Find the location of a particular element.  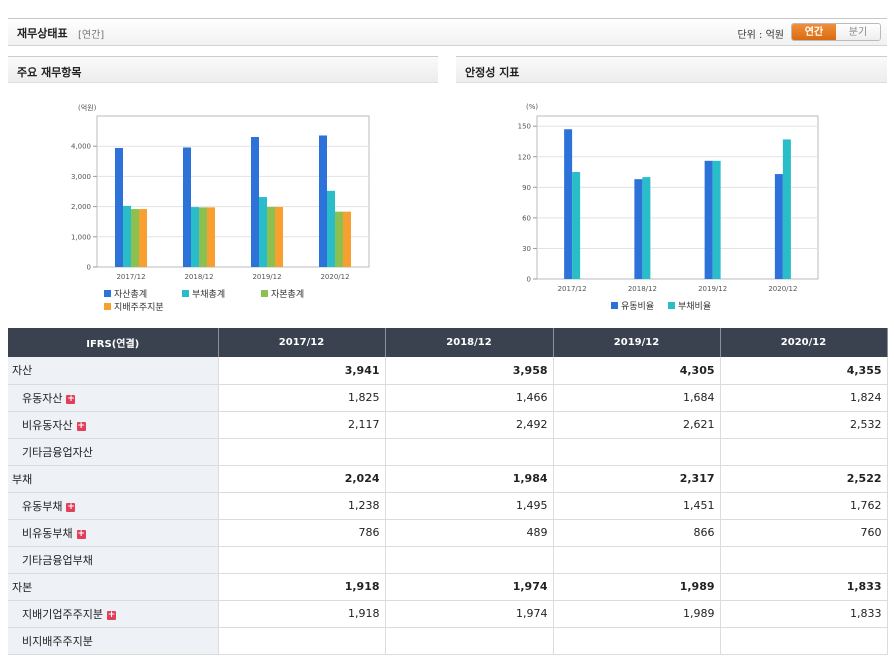

row-label: 부채 is located at coordinates (113, 479).